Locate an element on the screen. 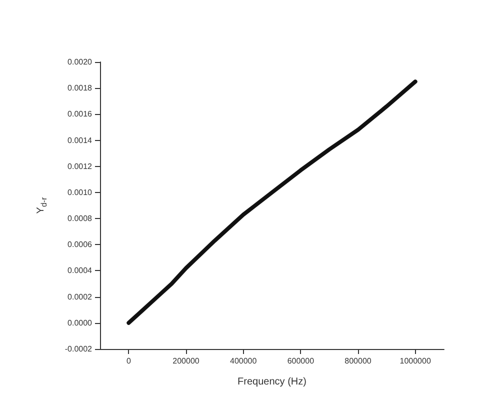  y-tick-label: 0.0018 is located at coordinates (80, 88).